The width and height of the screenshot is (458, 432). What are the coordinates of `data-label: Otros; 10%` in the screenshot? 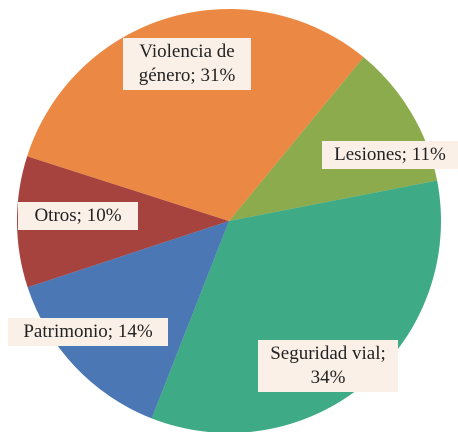 It's located at (78, 216).